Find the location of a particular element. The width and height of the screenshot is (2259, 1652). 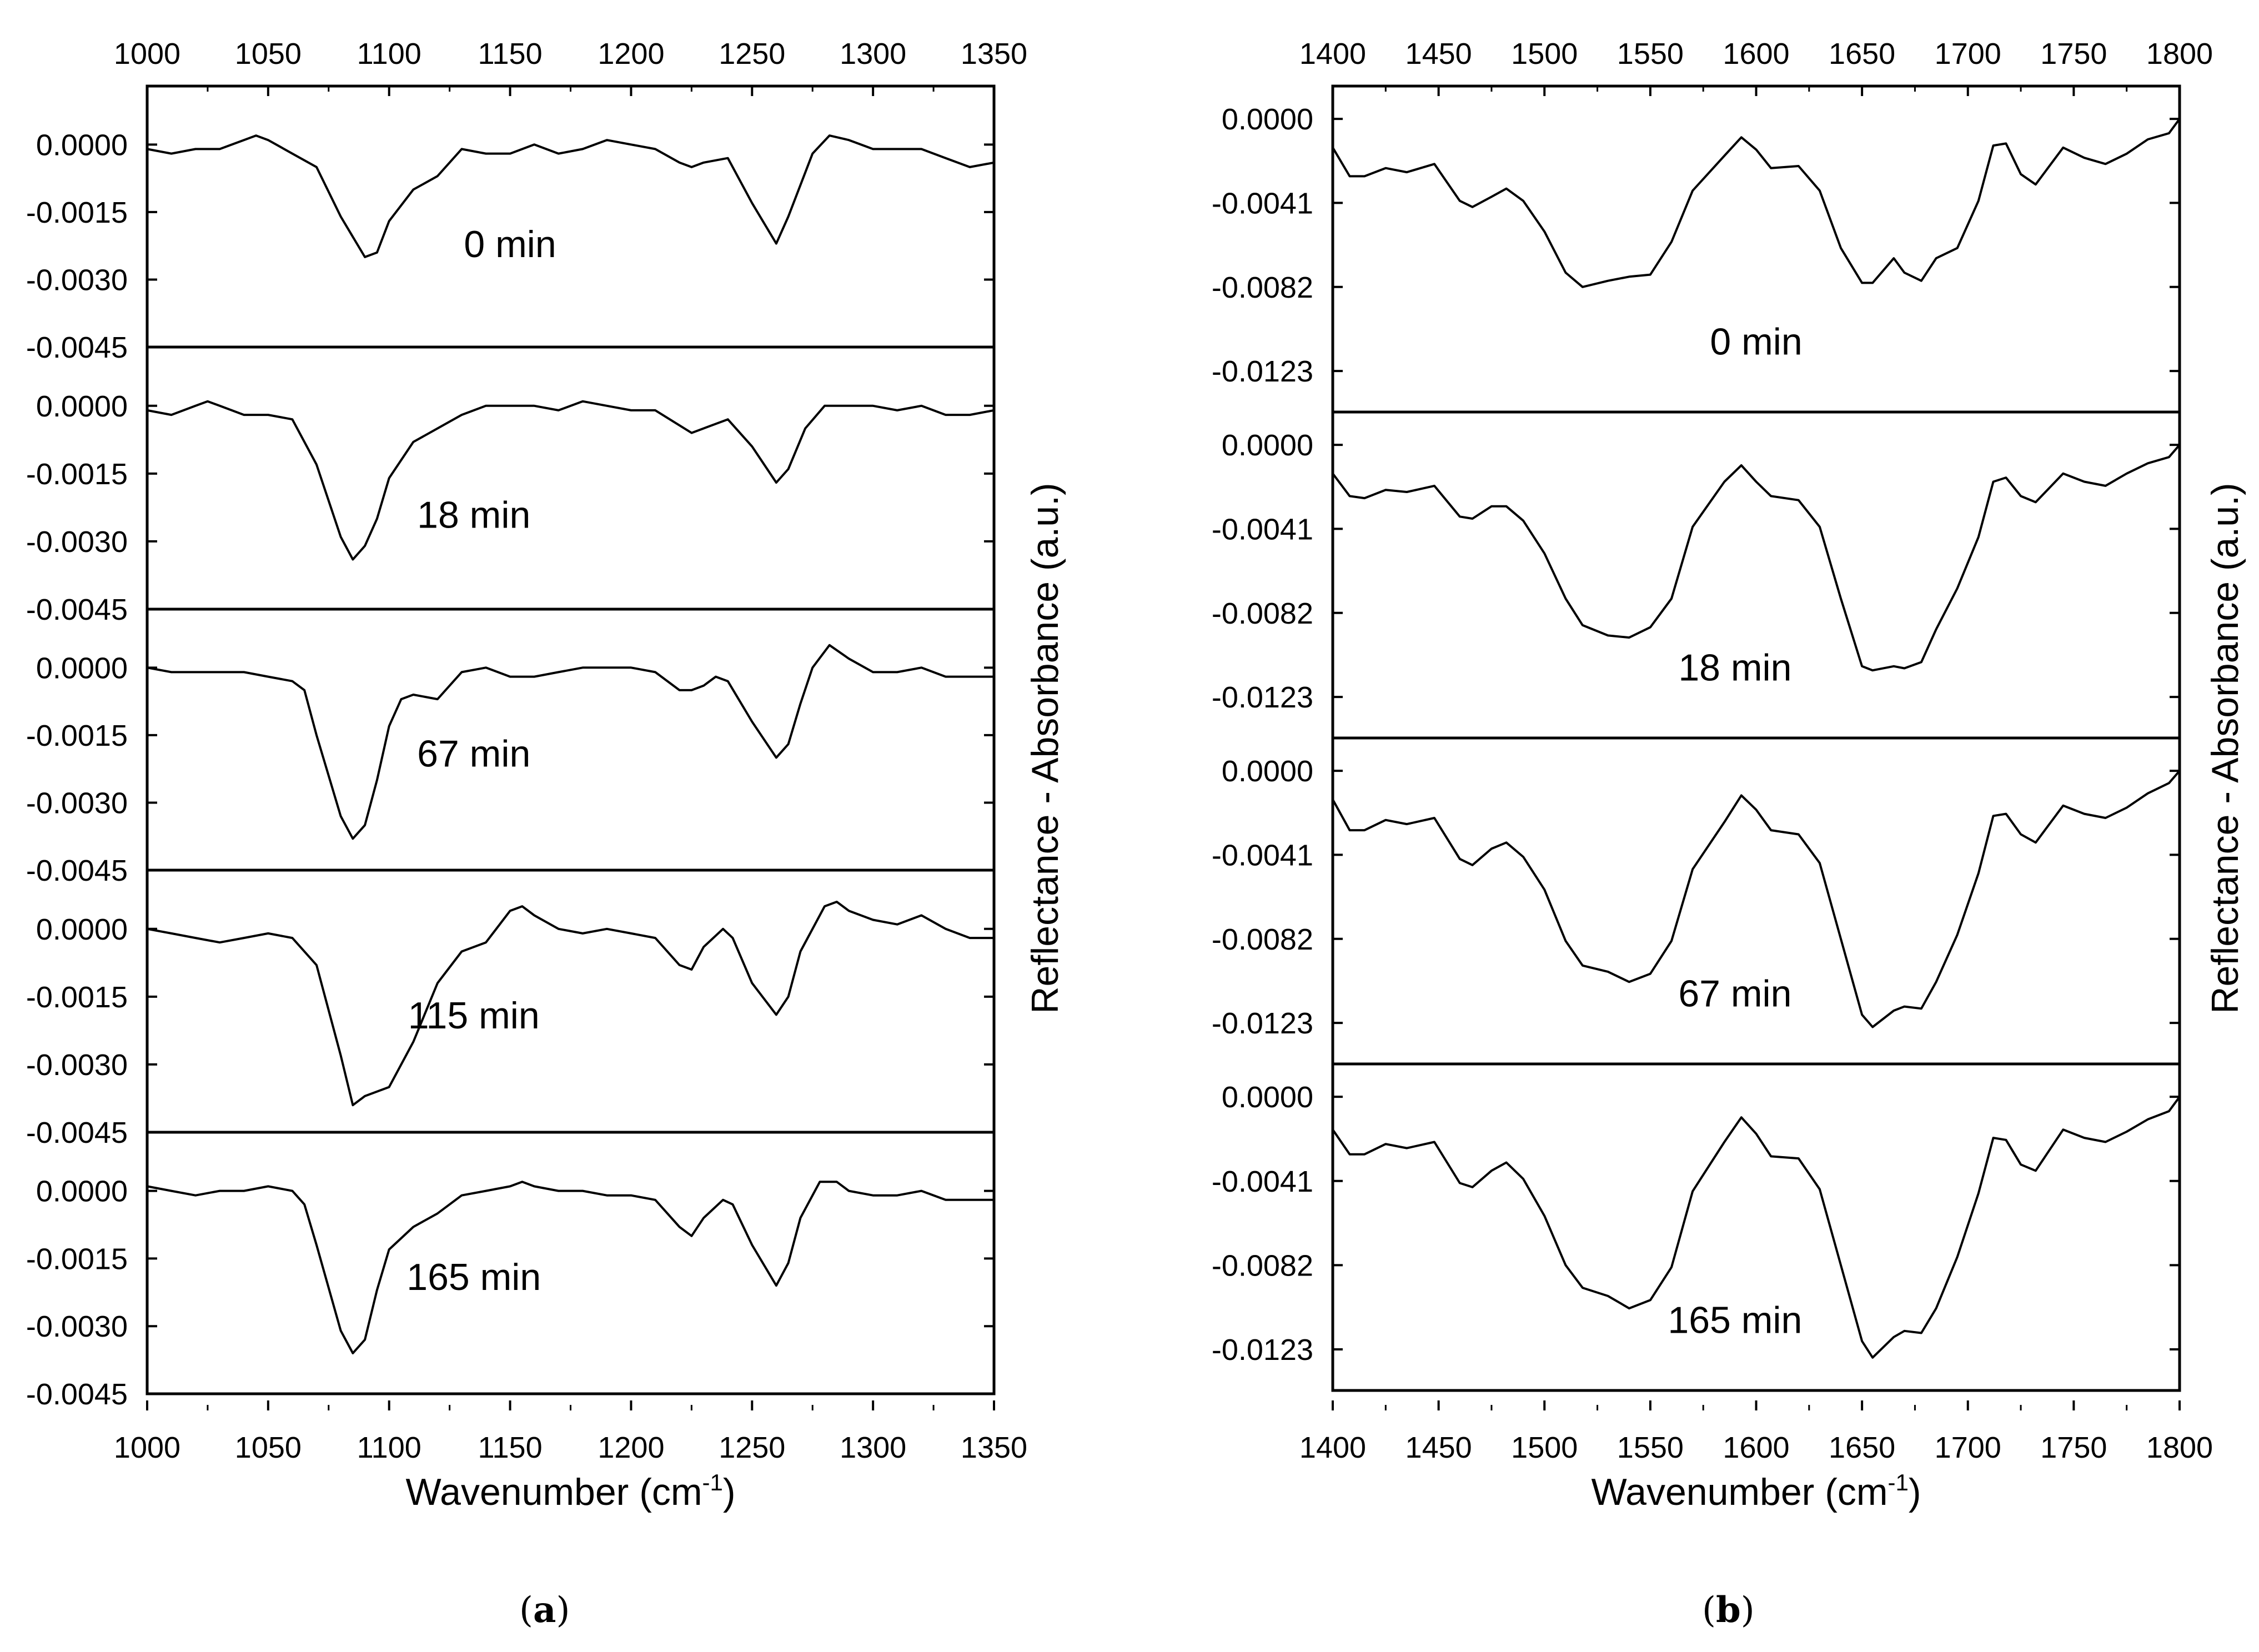

x-tick-label-bottom: 1450 is located at coordinates (1439, 1448).